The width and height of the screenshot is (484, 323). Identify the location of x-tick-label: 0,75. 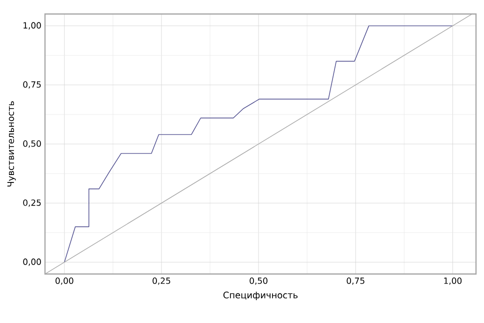
(355, 281).